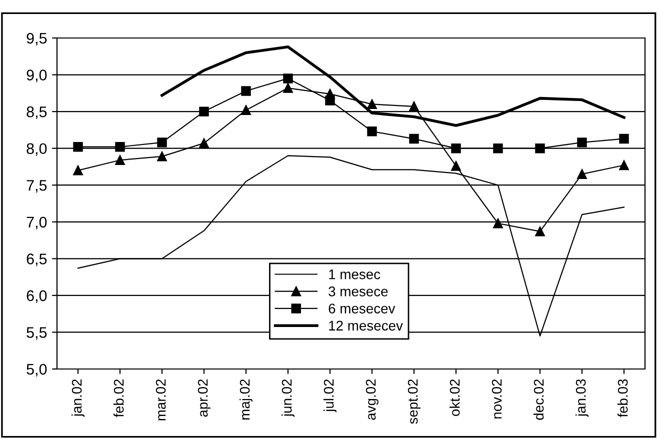  I want to click on y-tick-label: 7,0, so click(36, 223).